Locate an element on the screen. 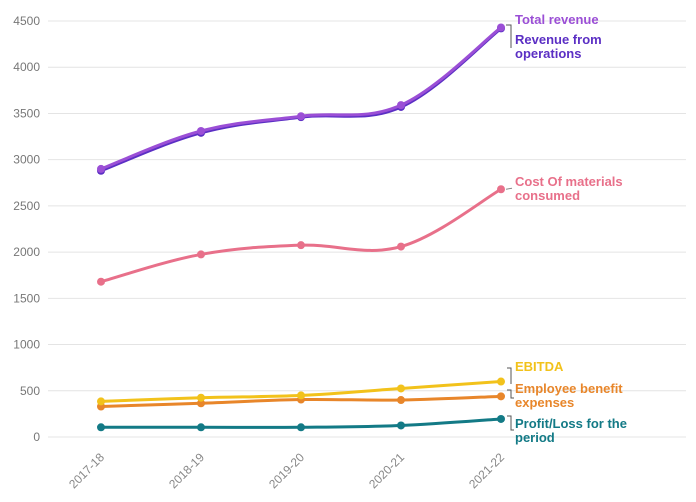 The image size is (696, 502). y-tick-label: 1500 is located at coordinates (26, 298).